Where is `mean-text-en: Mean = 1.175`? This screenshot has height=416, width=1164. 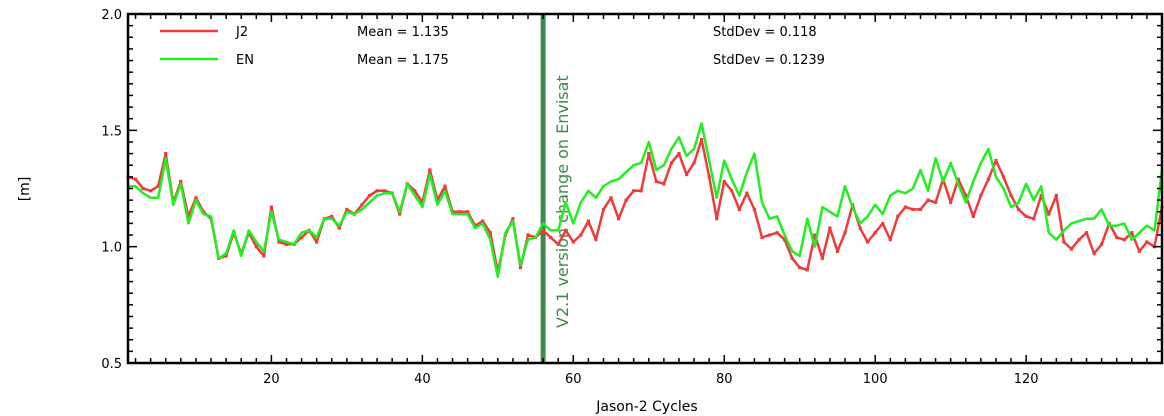
mean-text-en: Mean = 1.175 is located at coordinates (403, 60).